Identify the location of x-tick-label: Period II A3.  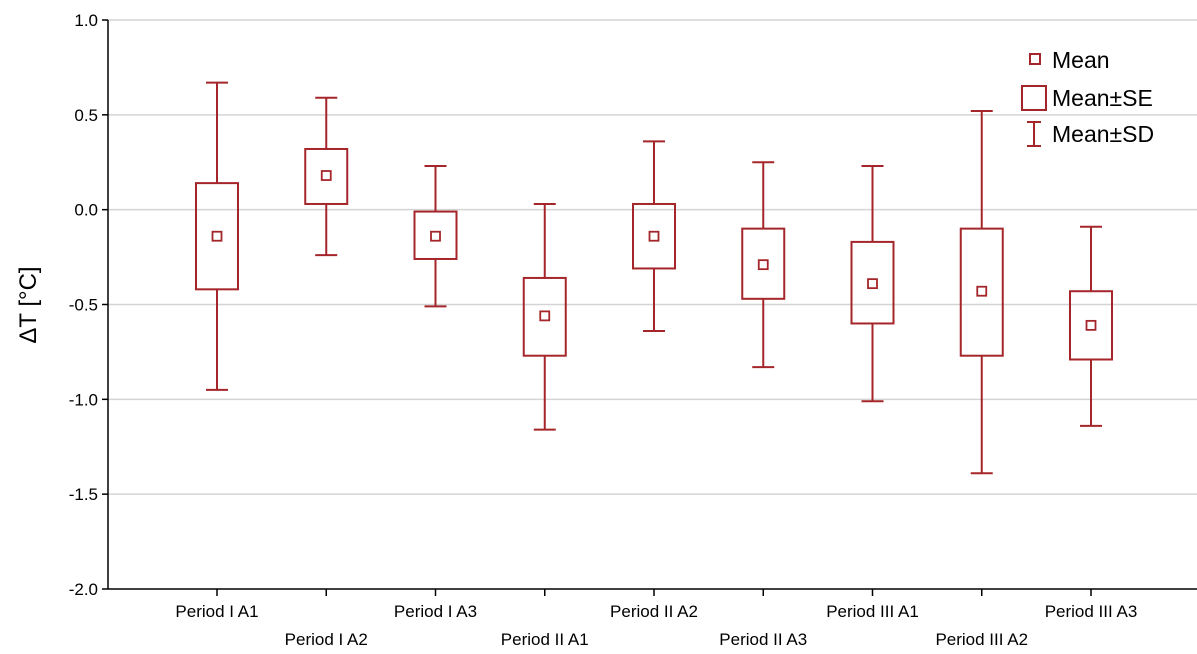
(763, 639).